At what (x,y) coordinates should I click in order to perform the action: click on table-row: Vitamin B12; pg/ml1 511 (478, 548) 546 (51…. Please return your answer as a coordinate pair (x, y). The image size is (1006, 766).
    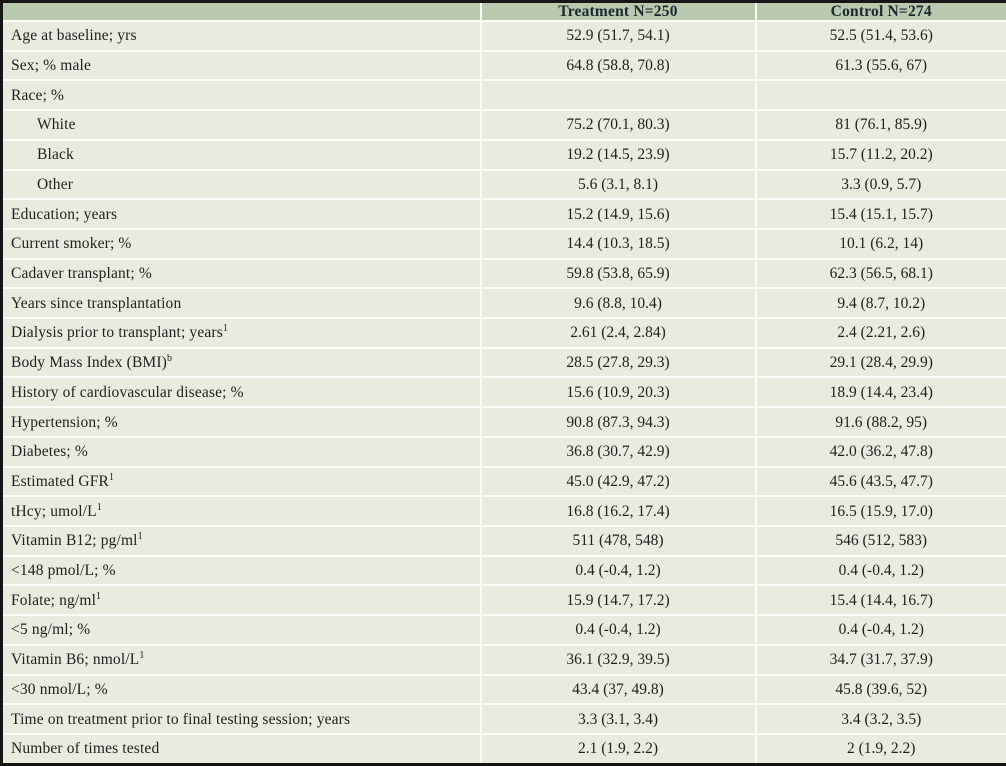
    Looking at the image, I should click on (503, 541).